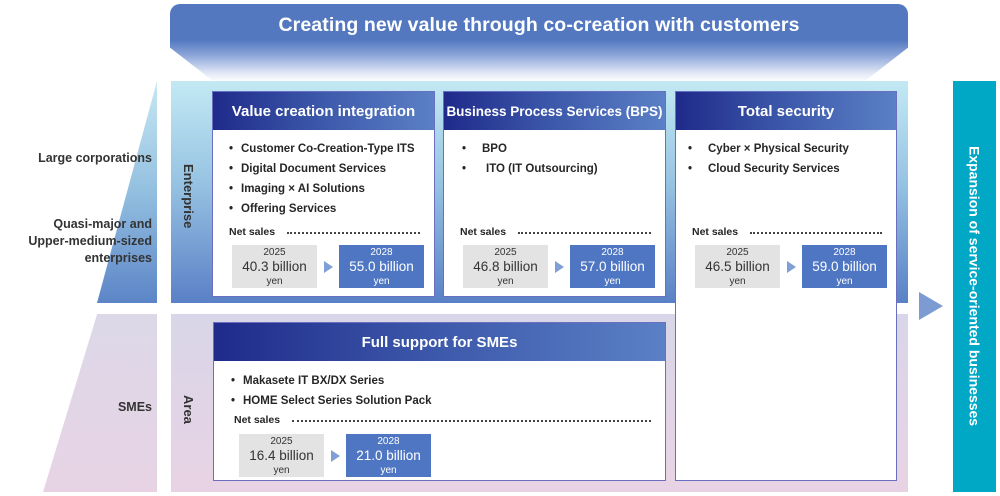  What do you see at coordinates (281, 455) in the screenshot?
I see `sales-2025-box: 2025 16.4 billion yen` at bounding box center [281, 455].